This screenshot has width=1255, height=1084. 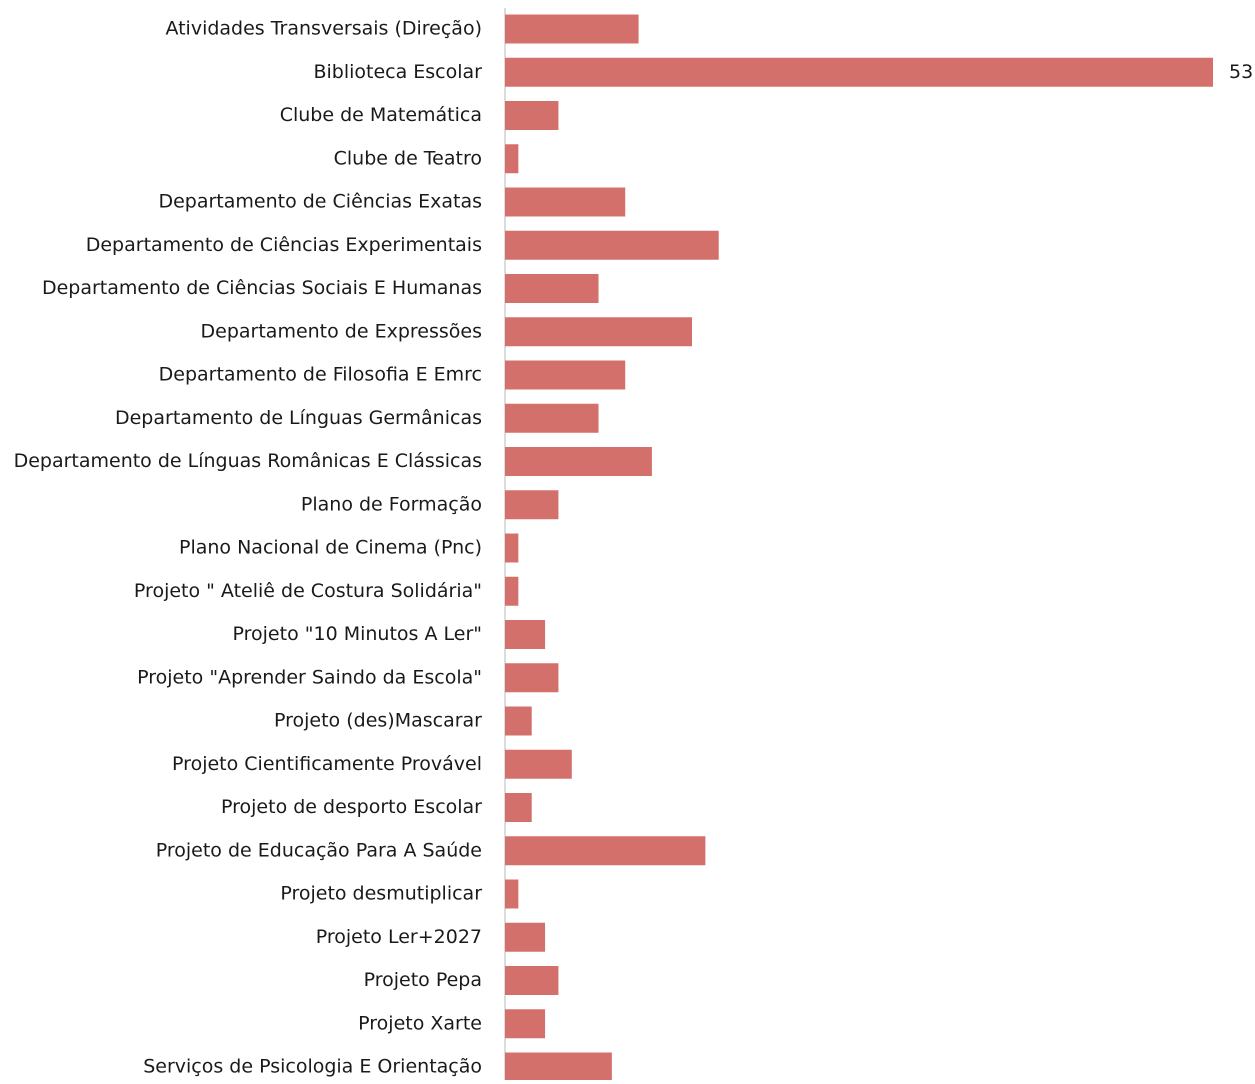 What do you see at coordinates (378, 721) in the screenshot?
I see `category-label: Projeto (des)Mascarar` at bounding box center [378, 721].